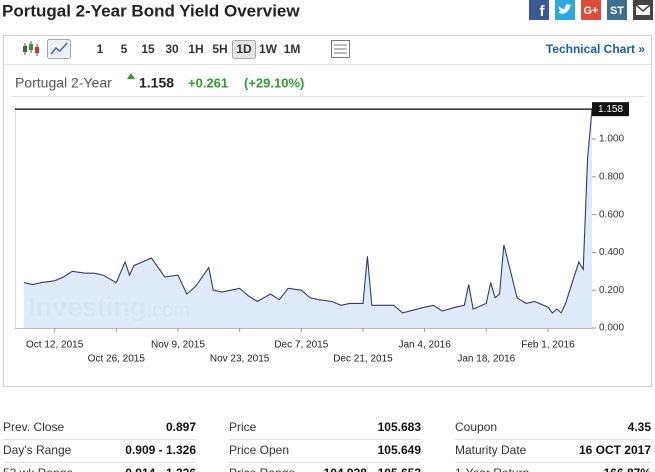  I want to click on field-value: 105.649, so click(400, 450).